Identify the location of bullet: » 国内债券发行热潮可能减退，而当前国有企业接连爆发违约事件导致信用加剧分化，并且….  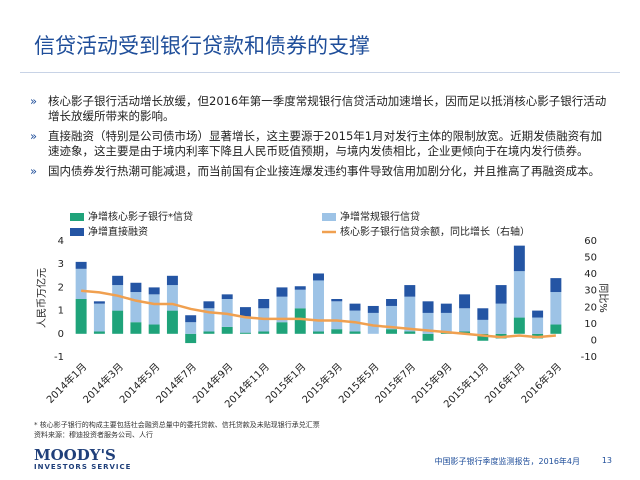
(315, 171).